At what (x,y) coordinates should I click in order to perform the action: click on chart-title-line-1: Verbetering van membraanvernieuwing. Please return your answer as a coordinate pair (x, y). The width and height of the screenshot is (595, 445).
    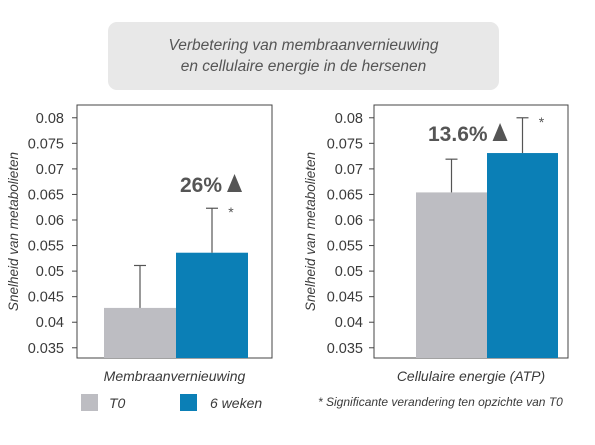
    Looking at the image, I should click on (303, 45).